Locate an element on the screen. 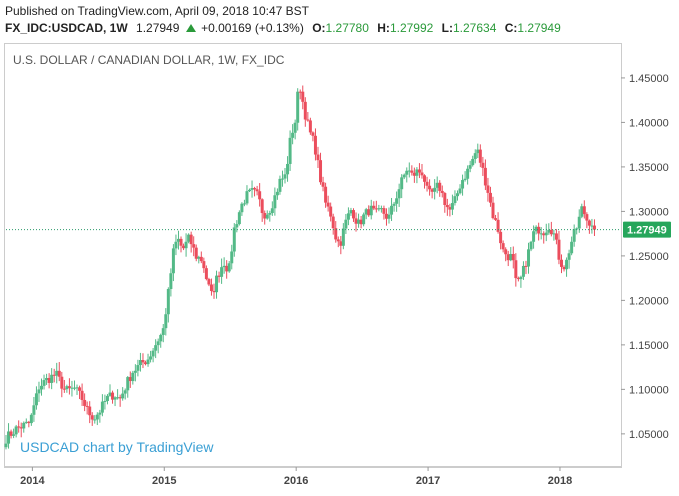 The width and height of the screenshot is (679, 496). price-axis-label: 1.10000 is located at coordinates (649, 390).